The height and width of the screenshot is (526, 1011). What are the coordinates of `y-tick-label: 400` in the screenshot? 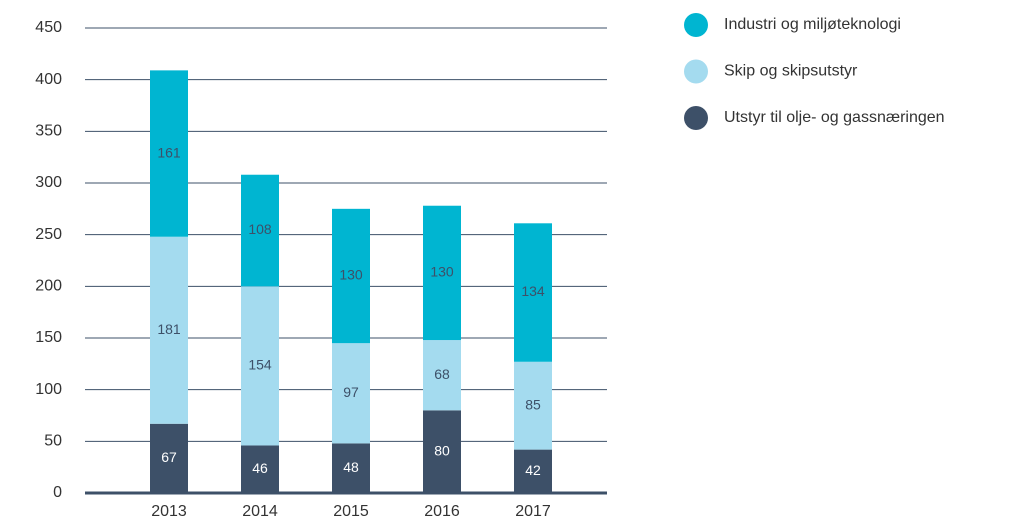 It's located at (48, 79).